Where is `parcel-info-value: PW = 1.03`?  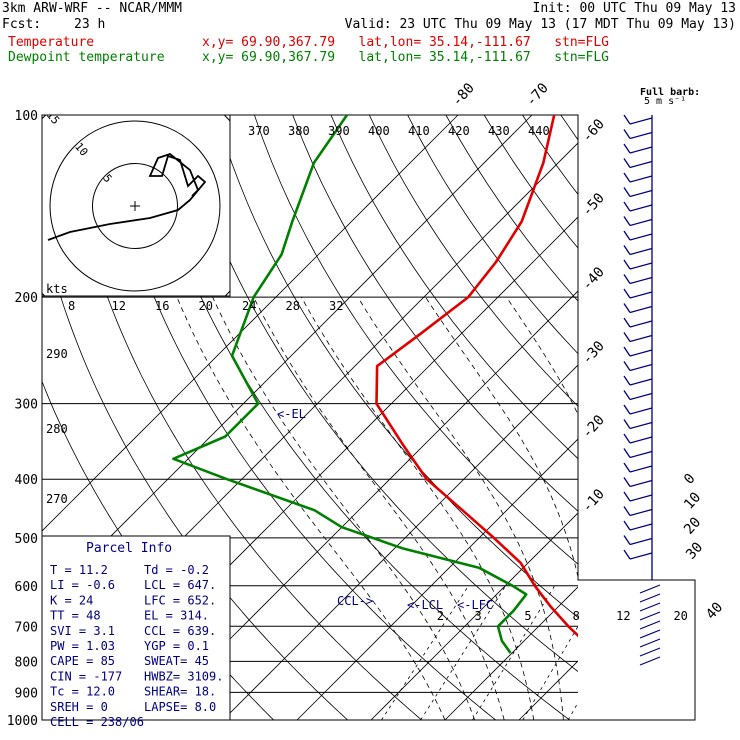
parcel-info-value: PW = 1.03 is located at coordinates (82, 646).